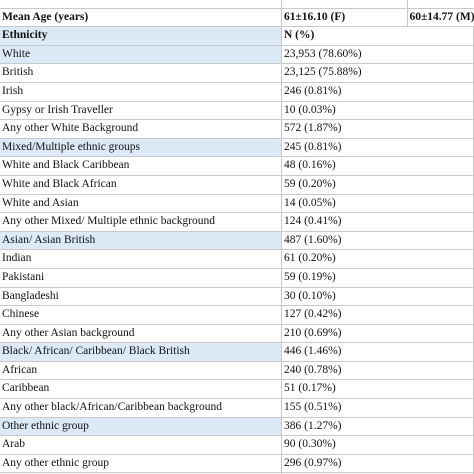  What do you see at coordinates (141, 241) in the screenshot?
I see `ethnicity: Asian/ Asian British` at bounding box center [141, 241].